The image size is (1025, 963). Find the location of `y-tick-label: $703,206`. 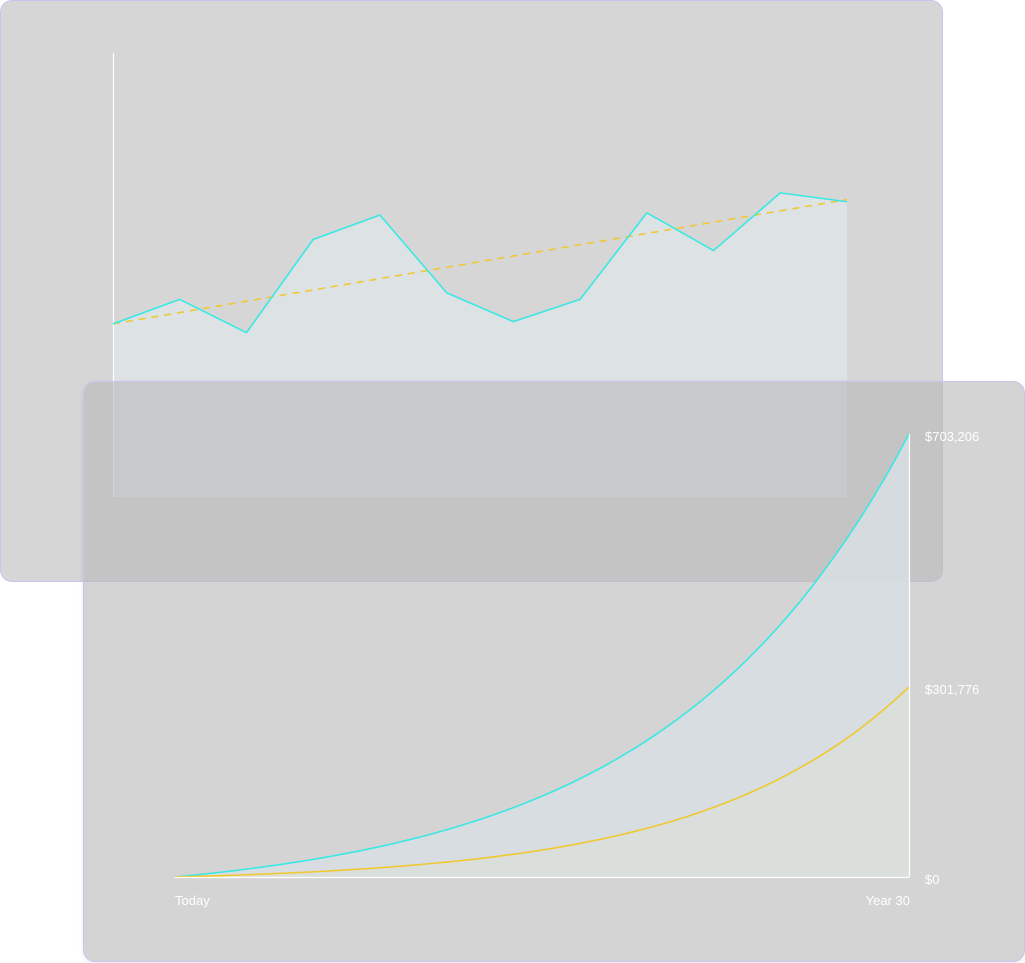

y-tick-label: $703,206 is located at coordinates (952, 436).